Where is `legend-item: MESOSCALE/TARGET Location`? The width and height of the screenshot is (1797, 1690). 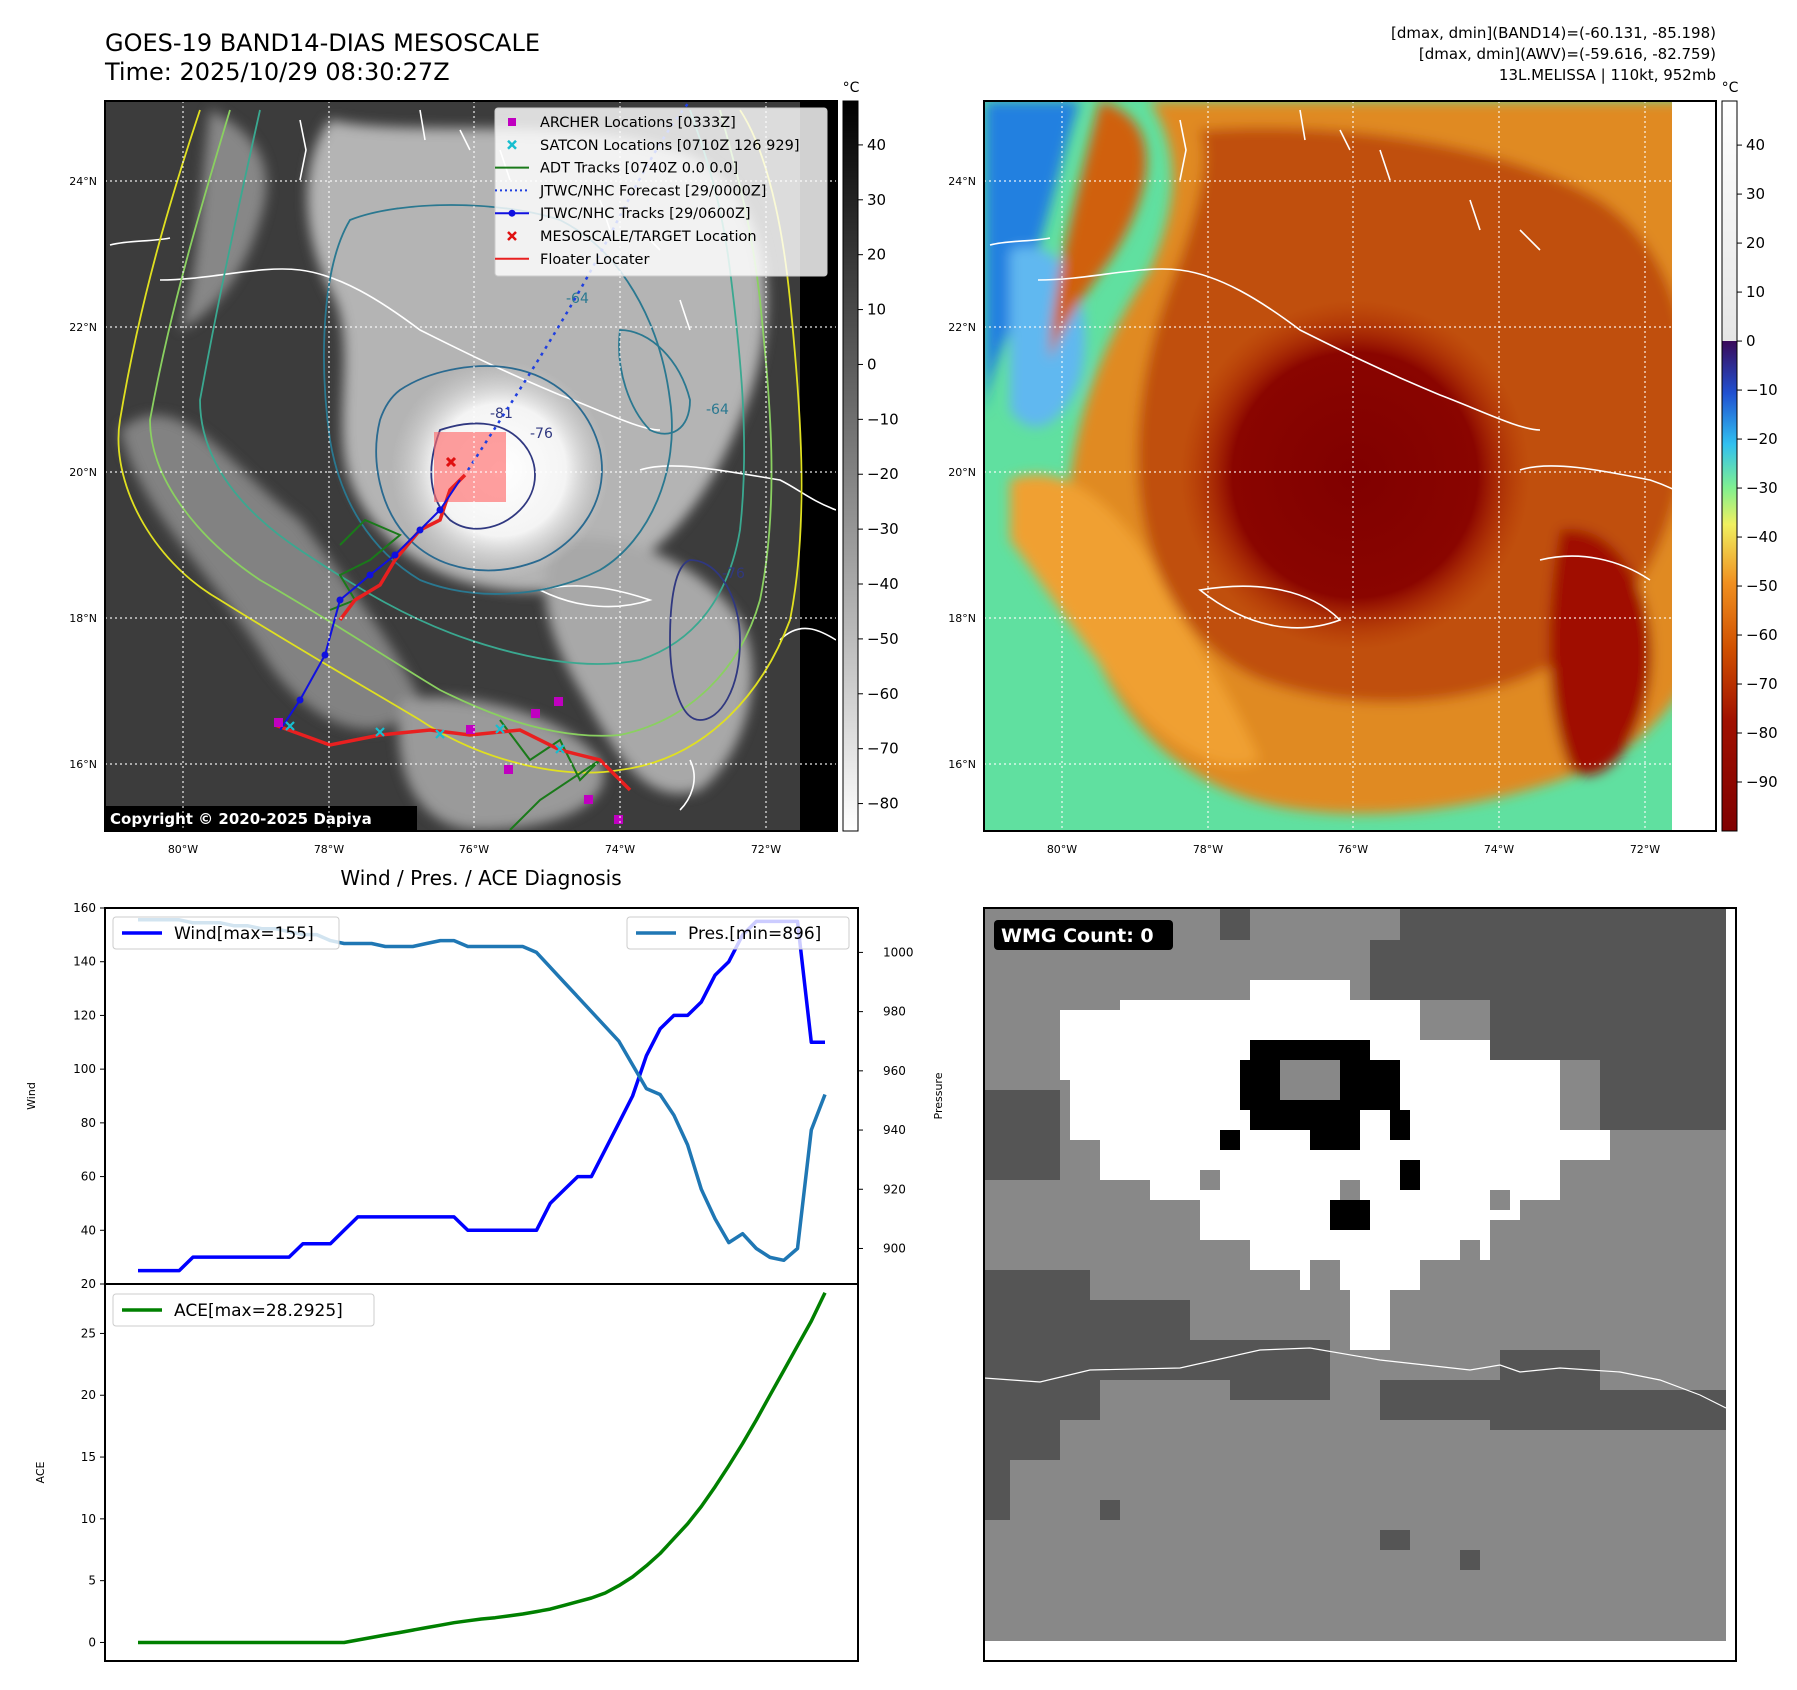 legend-item: MESOSCALE/TARGET Location is located at coordinates (632, 237).